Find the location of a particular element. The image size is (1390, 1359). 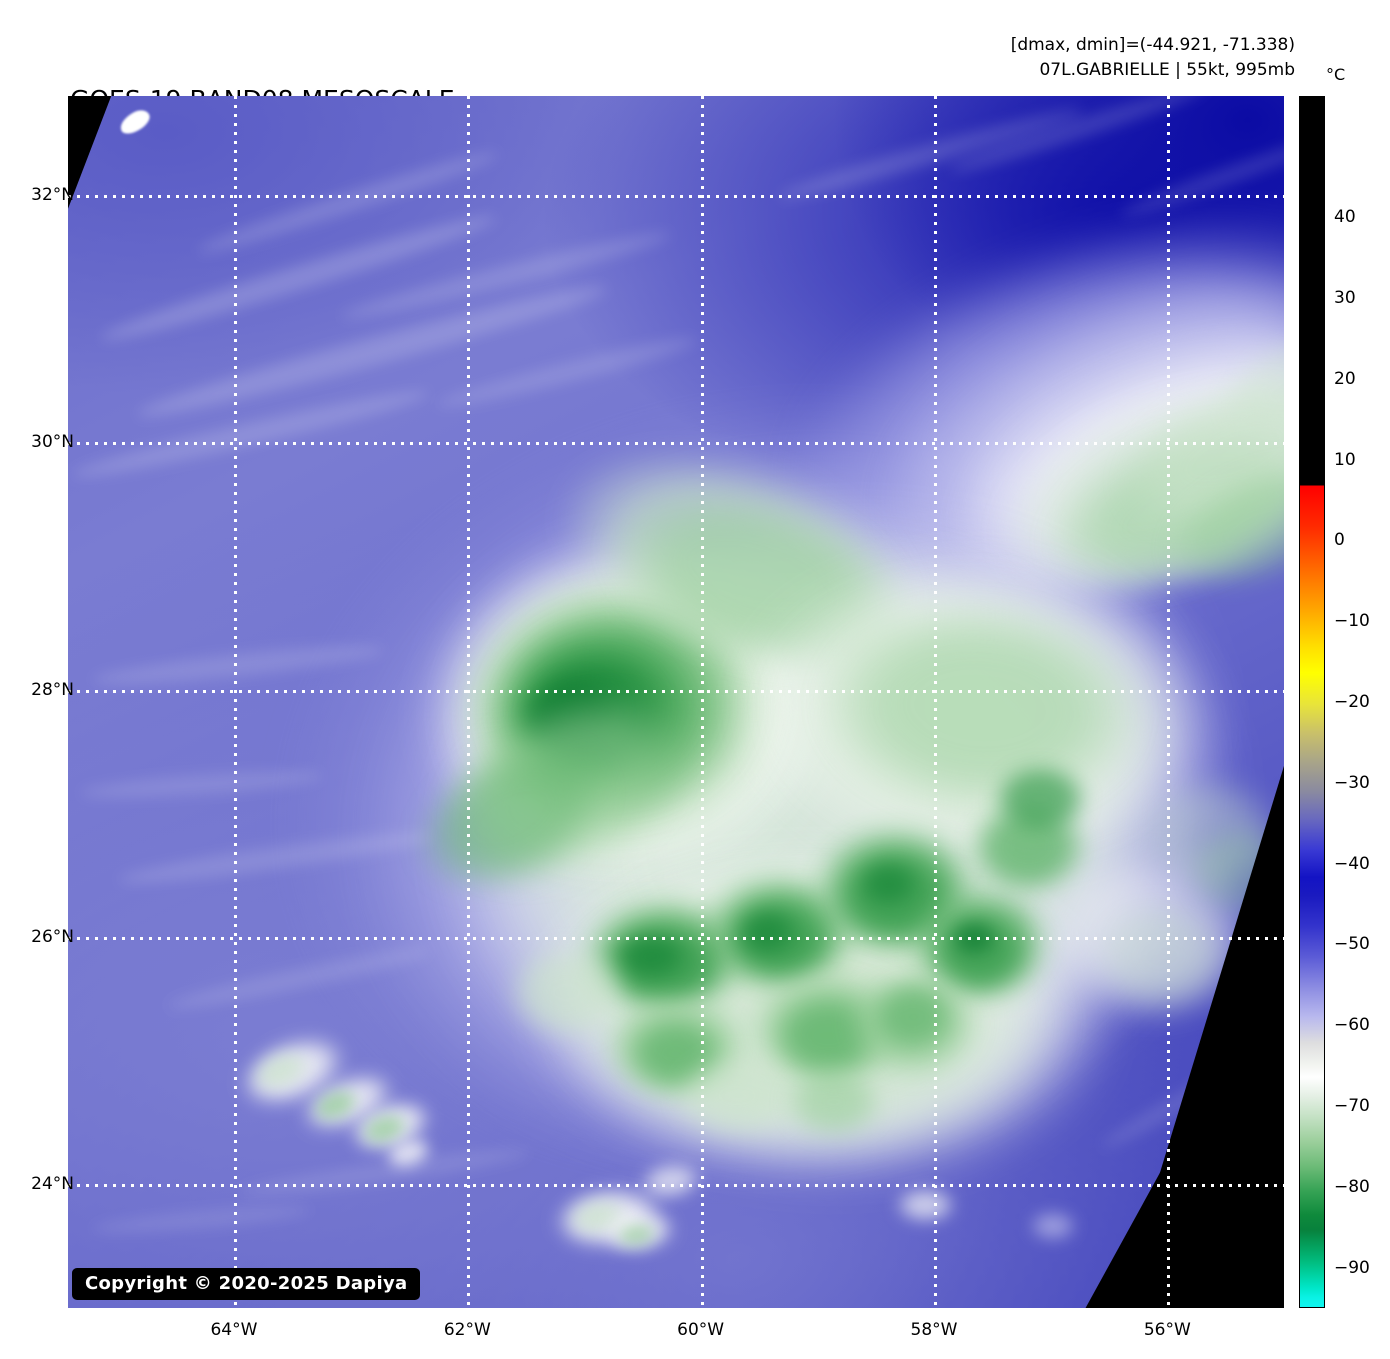

colorbar-tick-label: −90 is located at coordinates (1352, 1267).